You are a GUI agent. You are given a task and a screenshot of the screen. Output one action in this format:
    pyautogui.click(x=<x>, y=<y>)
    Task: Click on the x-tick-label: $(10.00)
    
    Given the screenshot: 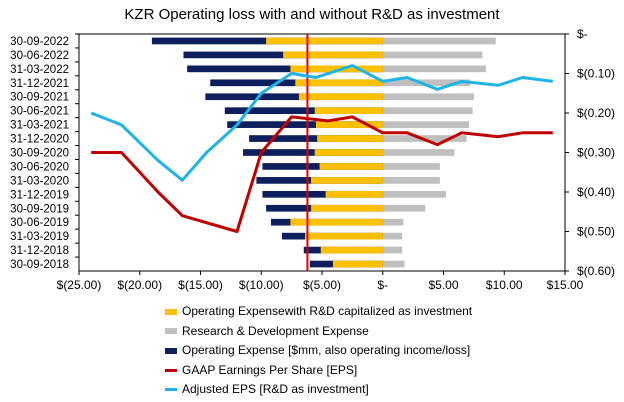 What is the action you would take?
    pyautogui.click(x=261, y=285)
    